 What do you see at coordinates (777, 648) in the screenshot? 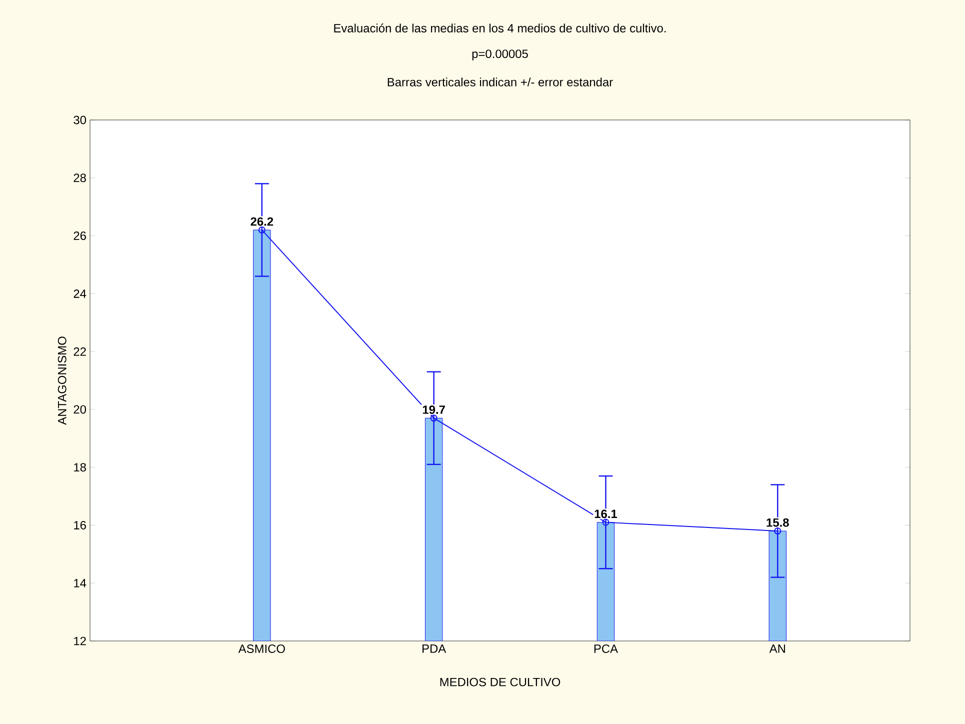
I see `x-tick-label: AN` at bounding box center [777, 648].